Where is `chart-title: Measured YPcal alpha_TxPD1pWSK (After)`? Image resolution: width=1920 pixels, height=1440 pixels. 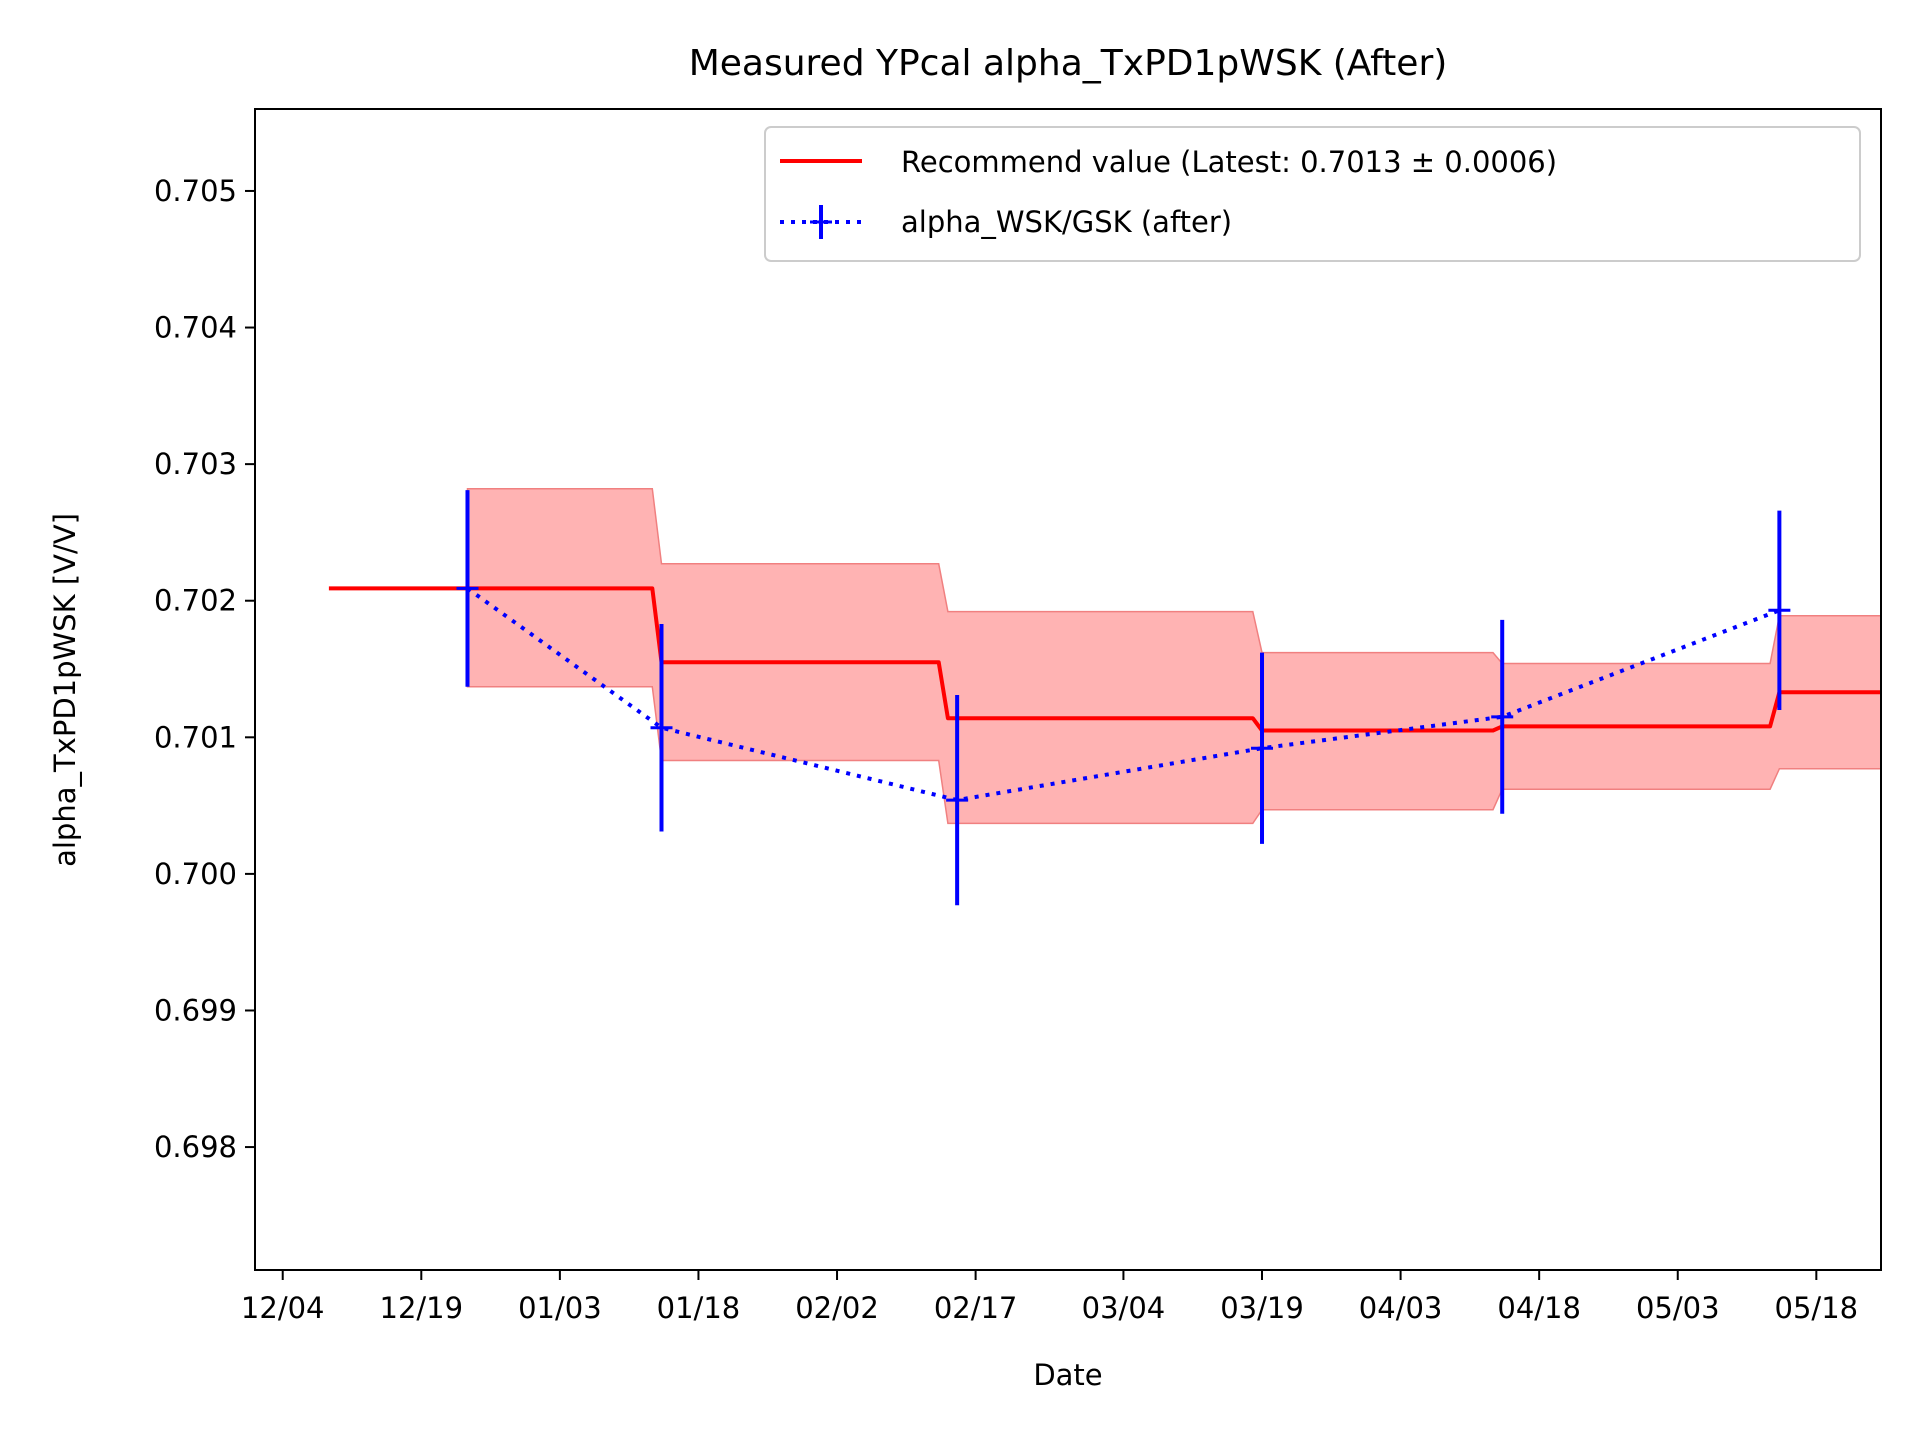
chart-title: Measured YPcal alpha_TxPD1pWSK (After) is located at coordinates (1068, 63).